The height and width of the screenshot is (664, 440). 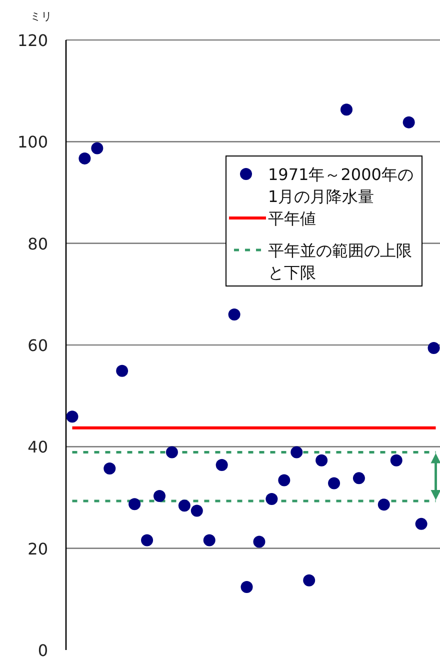 I want to click on y-tick-label: 40, so click(x=38, y=447).